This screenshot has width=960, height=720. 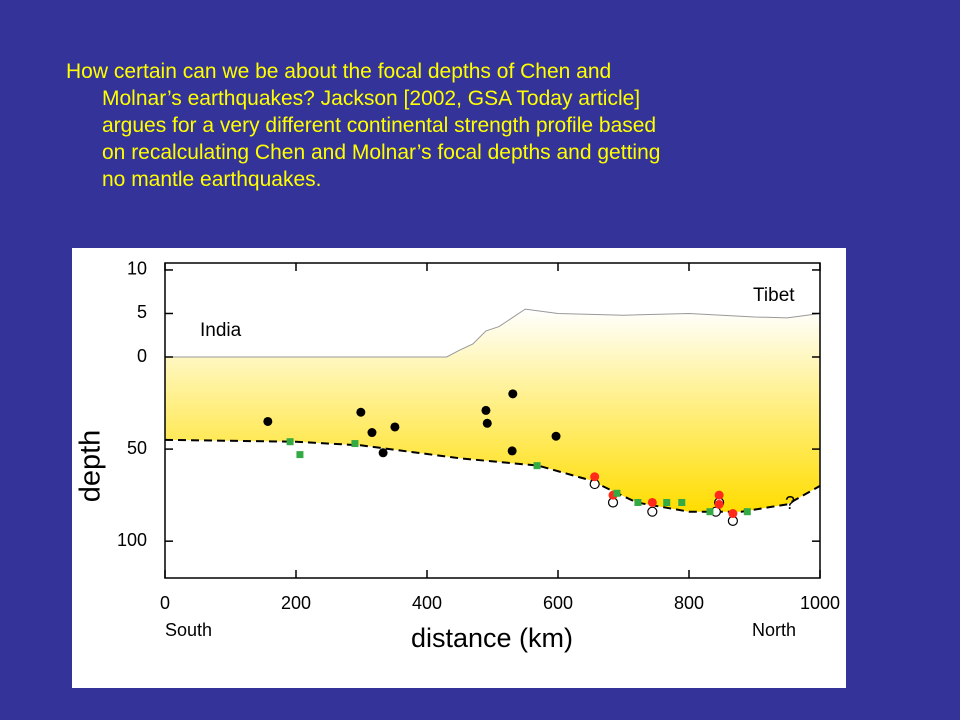 What do you see at coordinates (427, 603) in the screenshot?
I see `x-tick-label: 400` at bounding box center [427, 603].